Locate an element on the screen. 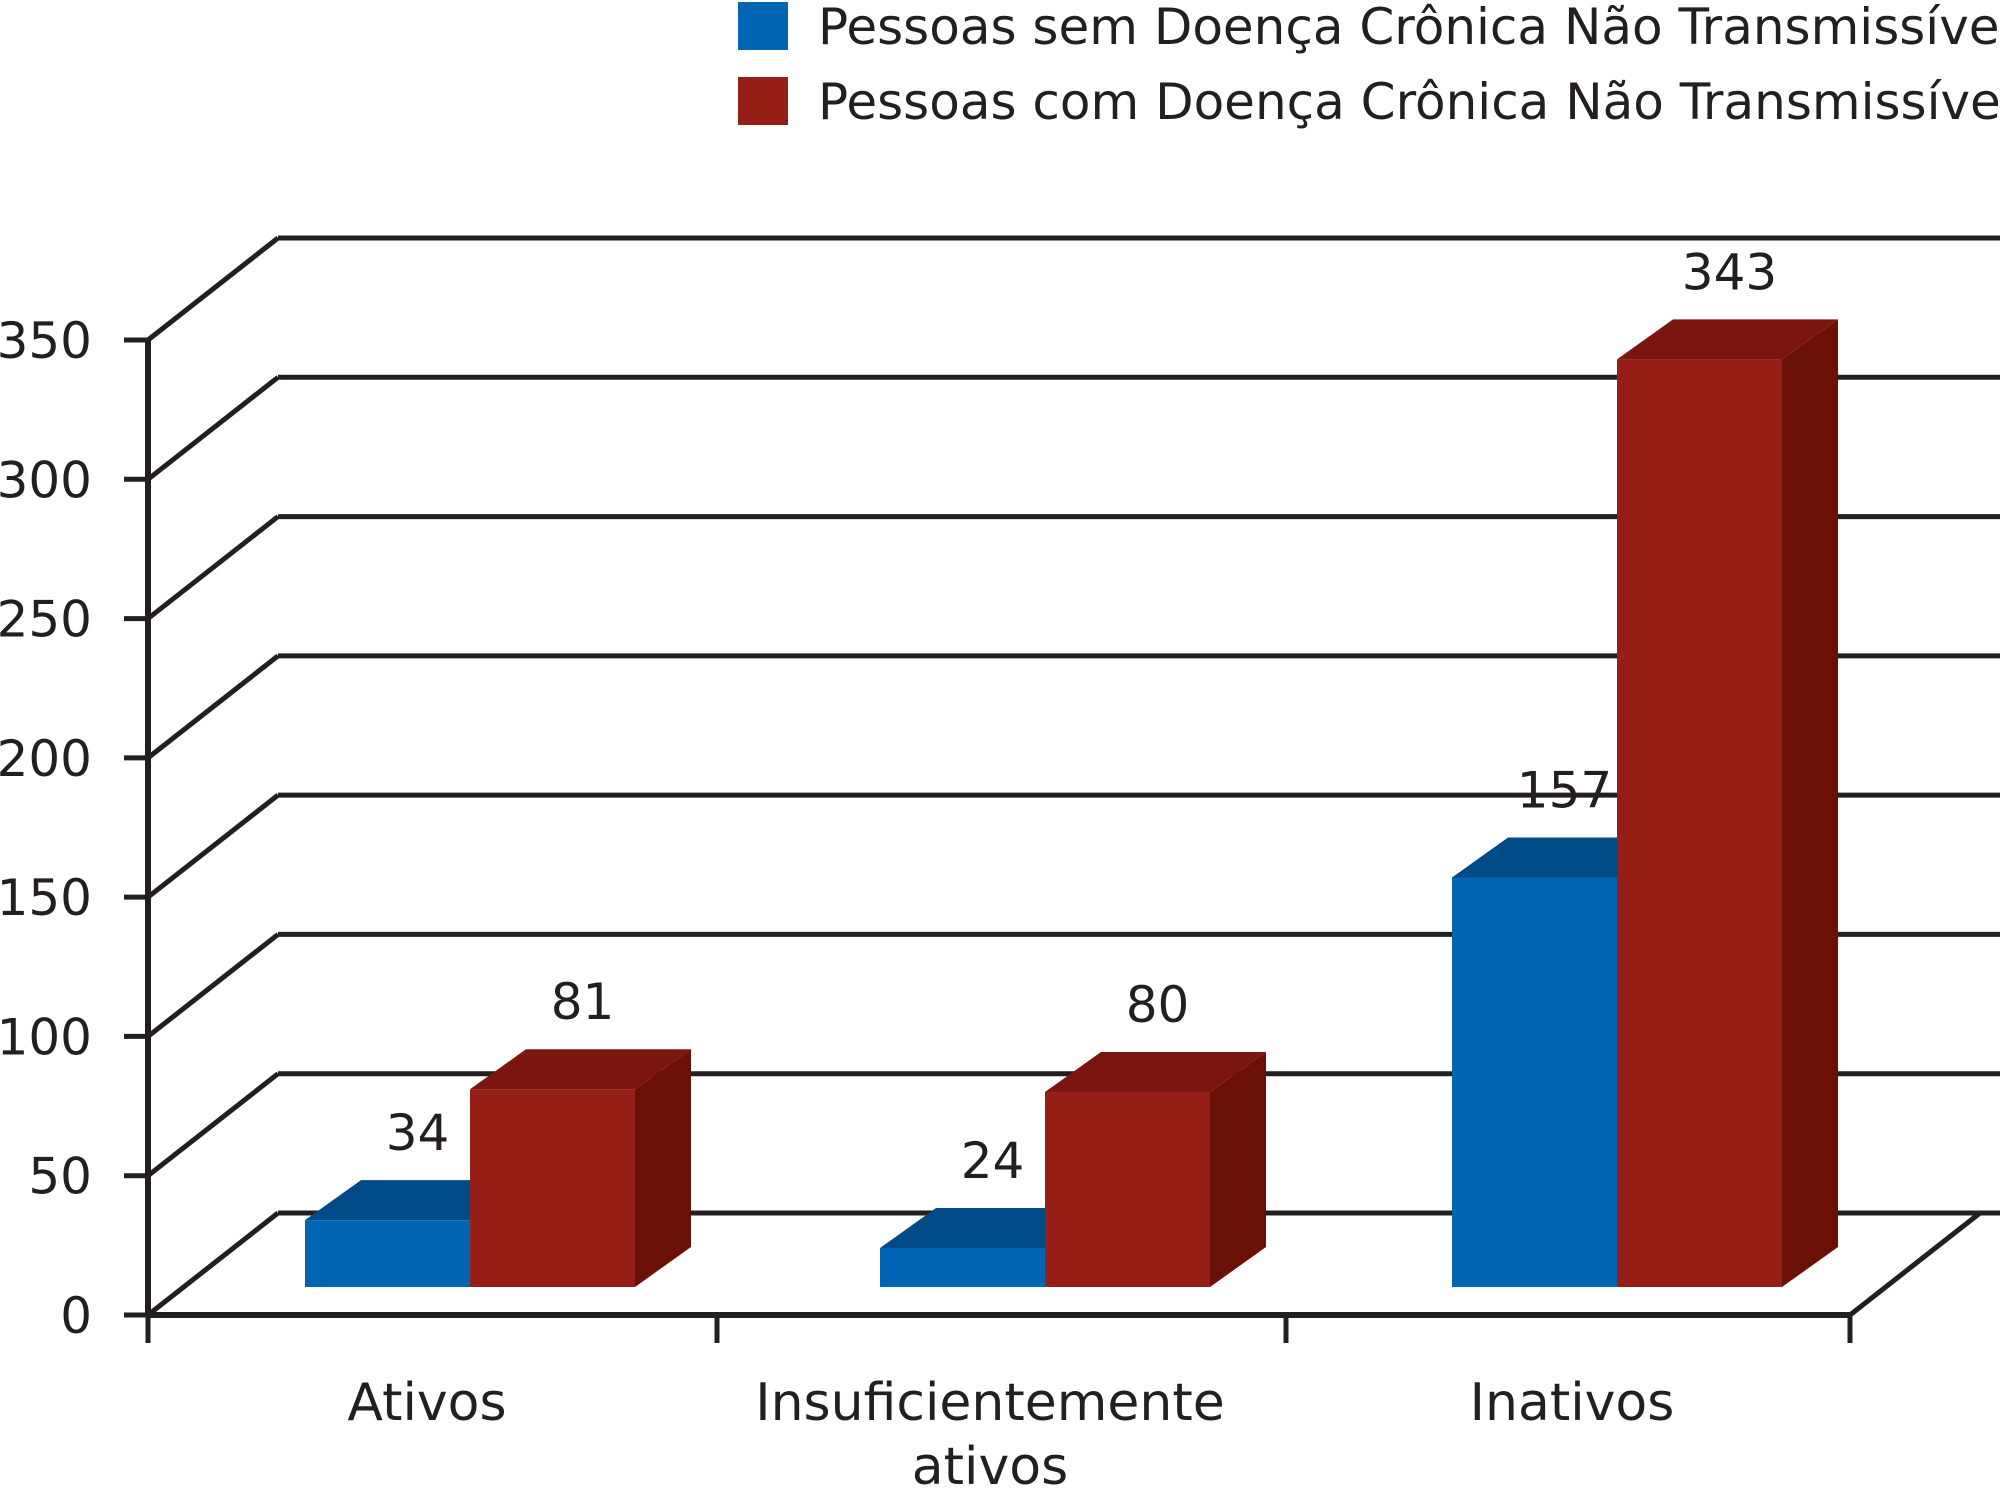 This screenshot has height=1504, width=2000. y-tick-label: 300 is located at coordinates (46, 480).